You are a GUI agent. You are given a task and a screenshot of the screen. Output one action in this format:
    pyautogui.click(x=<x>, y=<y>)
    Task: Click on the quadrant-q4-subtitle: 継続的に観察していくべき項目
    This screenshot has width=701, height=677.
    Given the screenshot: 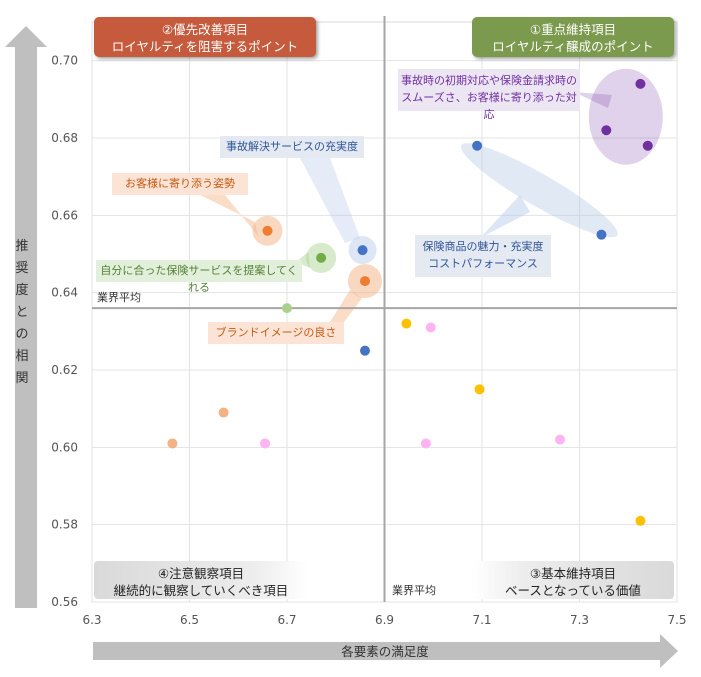 What is the action you would take?
    pyautogui.click(x=201, y=590)
    